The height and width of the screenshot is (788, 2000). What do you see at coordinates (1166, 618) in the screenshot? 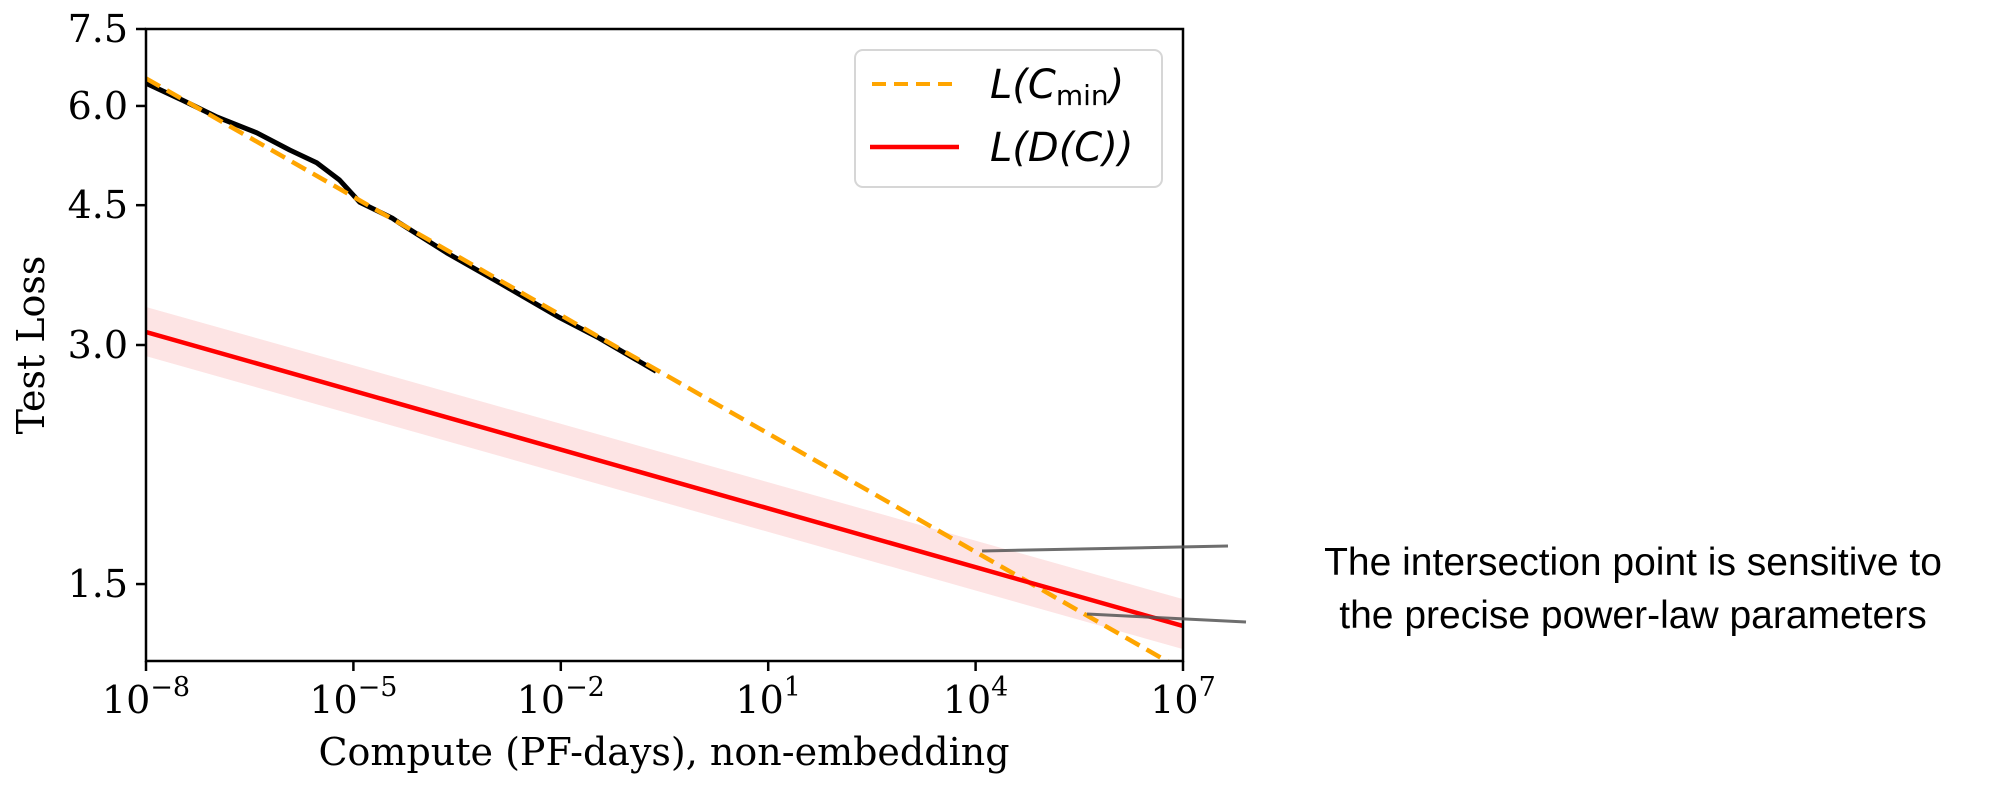
I see `annotation-arrow-lower` at bounding box center [1166, 618].